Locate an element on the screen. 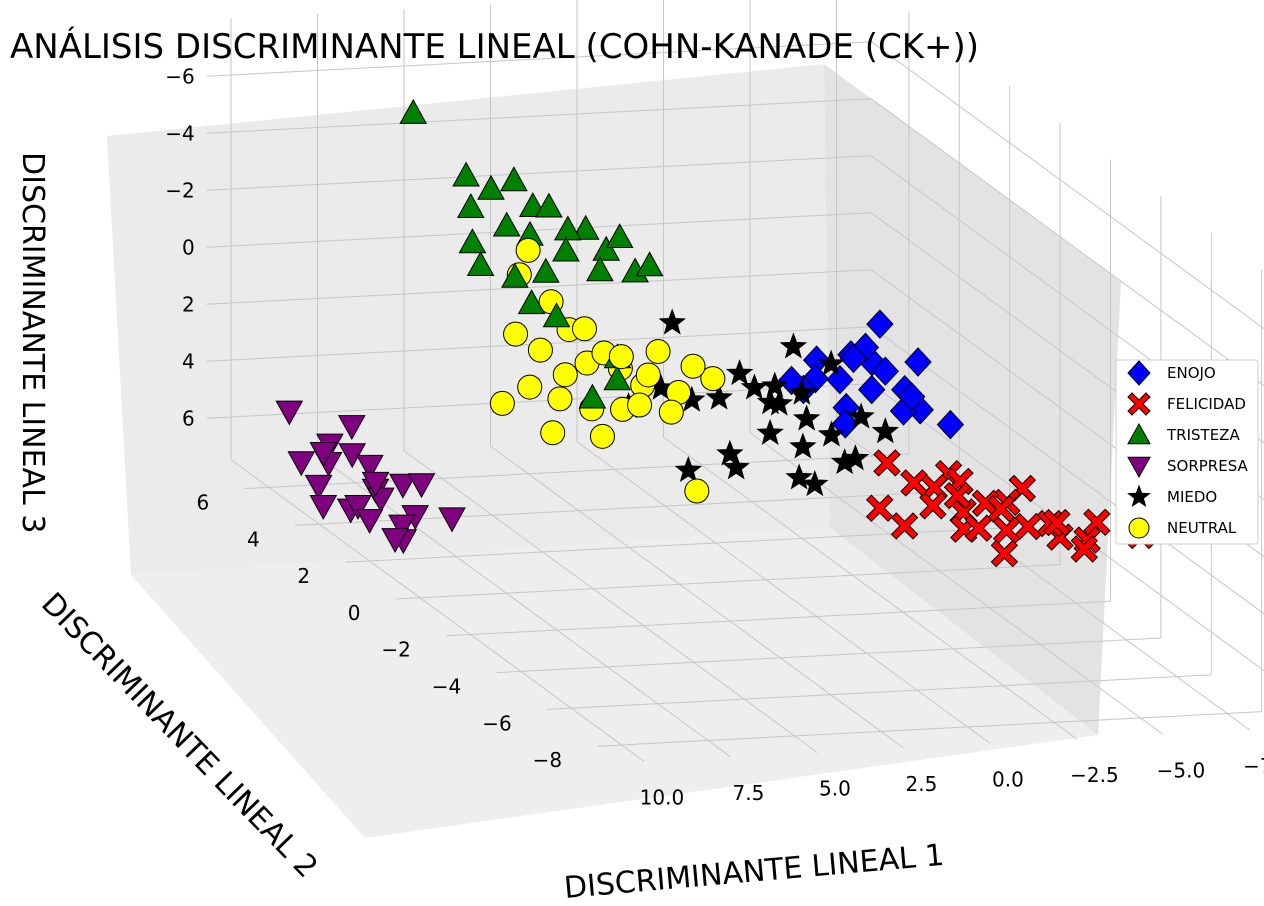 Image resolution: width=1264 pixels, height=906 pixels. y-tick-label: −2 is located at coordinates (395, 650).